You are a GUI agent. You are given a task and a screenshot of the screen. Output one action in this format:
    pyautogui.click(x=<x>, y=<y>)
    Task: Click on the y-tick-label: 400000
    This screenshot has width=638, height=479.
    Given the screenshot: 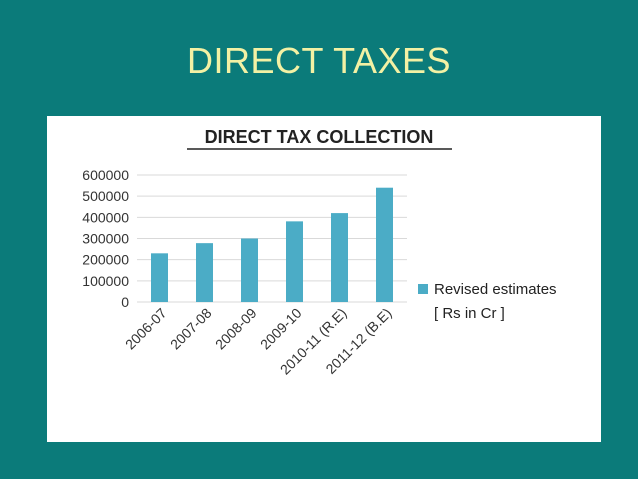 What is the action you would take?
    pyautogui.click(x=105, y=217)
    